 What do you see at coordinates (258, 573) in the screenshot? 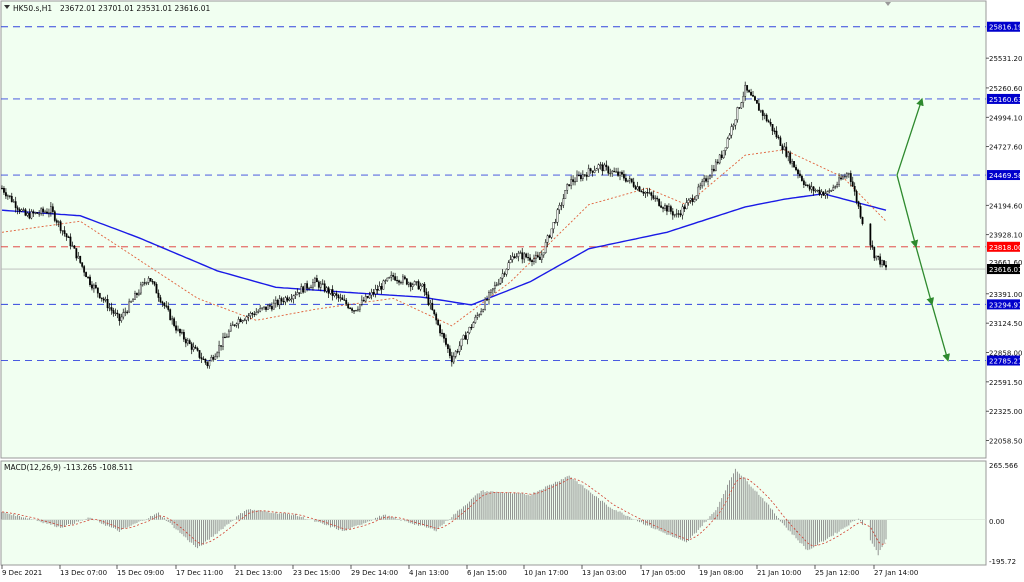
I see `time-tick-label: 21 Dec 13:00` at bounding box center [258, 573].